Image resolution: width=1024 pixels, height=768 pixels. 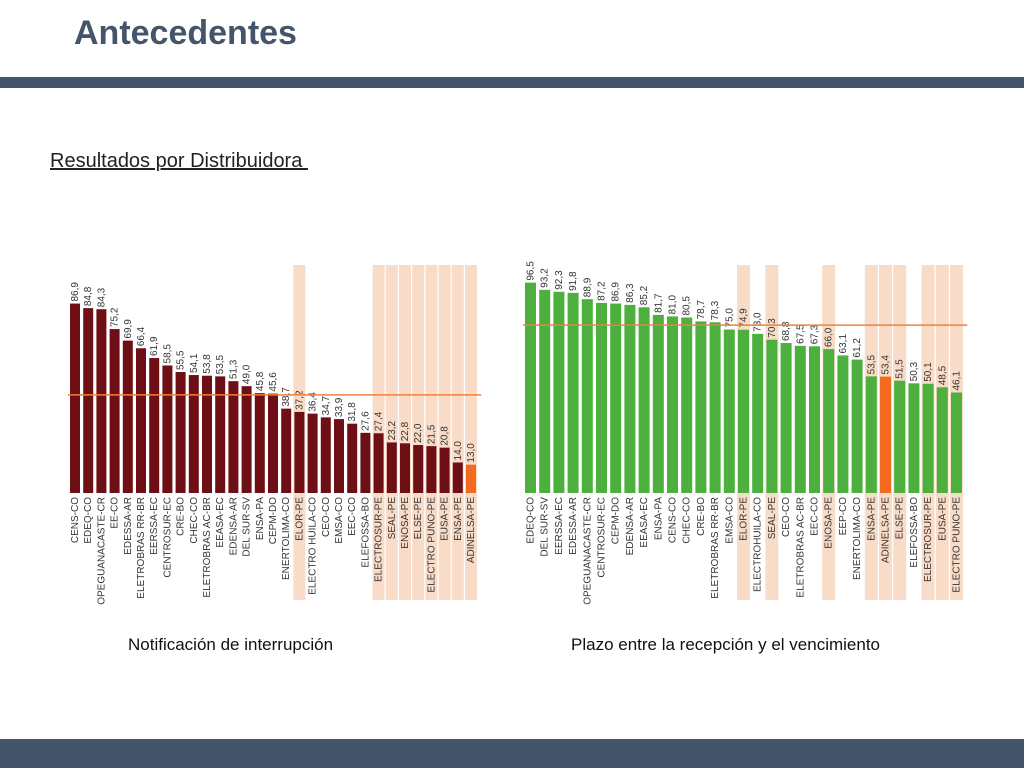 I want to click on category-label-enertolima-co: ENERTOLIMA-CO, so click(x=286, y=538).